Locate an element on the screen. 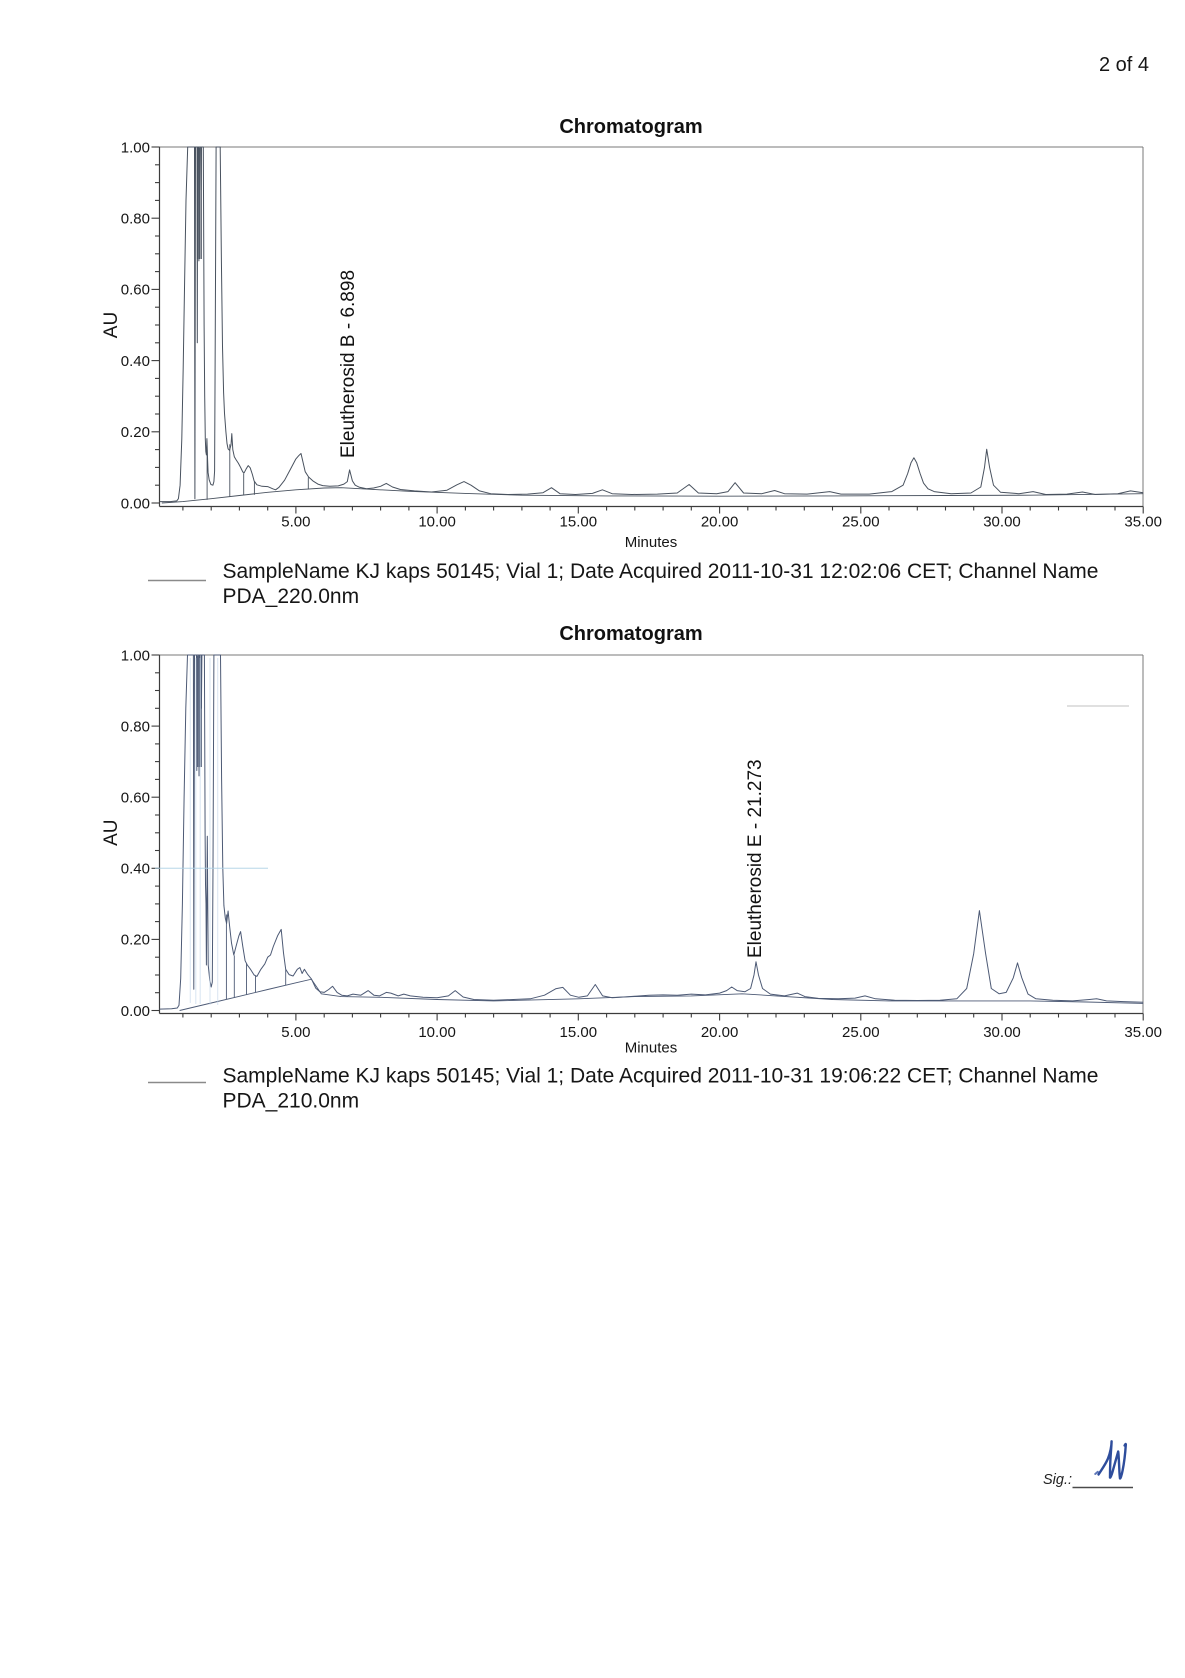 The image size is (1185, 1678). svg-text: PDA_210.0nm is located at coordinates (291, 1101).